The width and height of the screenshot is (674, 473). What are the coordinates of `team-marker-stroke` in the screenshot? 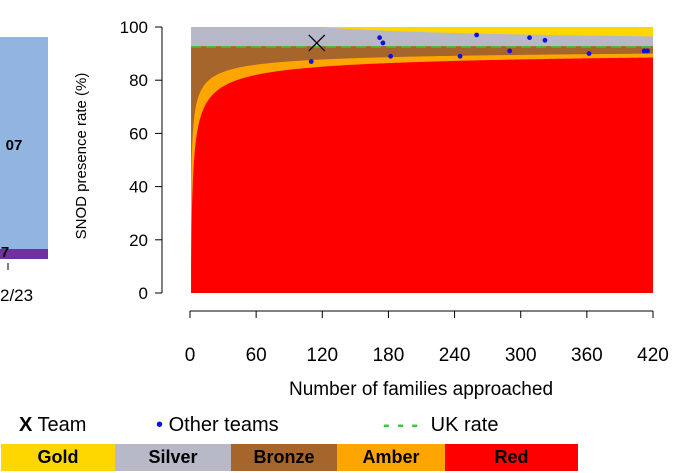 It's located at (317, 43).